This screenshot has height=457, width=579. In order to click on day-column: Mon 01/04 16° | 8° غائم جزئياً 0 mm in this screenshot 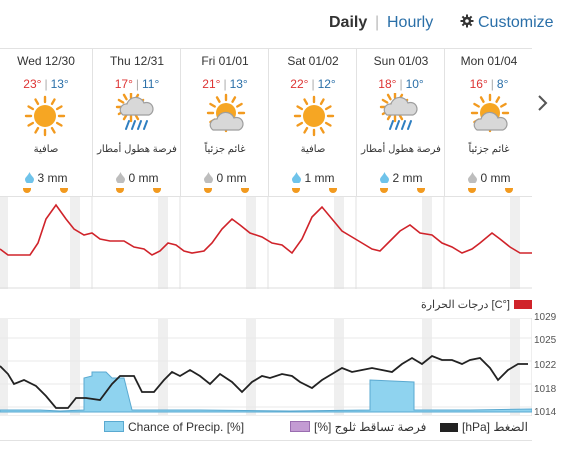, I will do `click(488, 123)`.